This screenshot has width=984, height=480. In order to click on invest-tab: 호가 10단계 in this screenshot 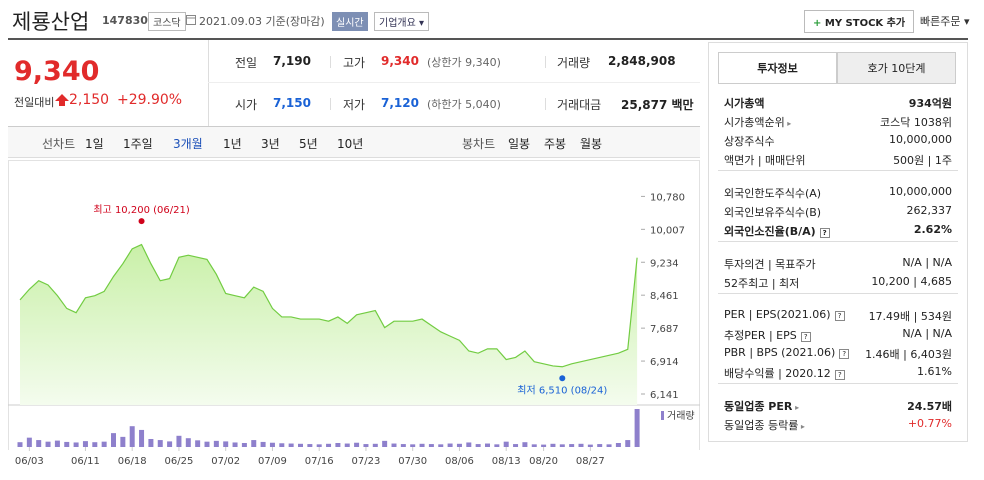, I will do `click(896, 68)`.